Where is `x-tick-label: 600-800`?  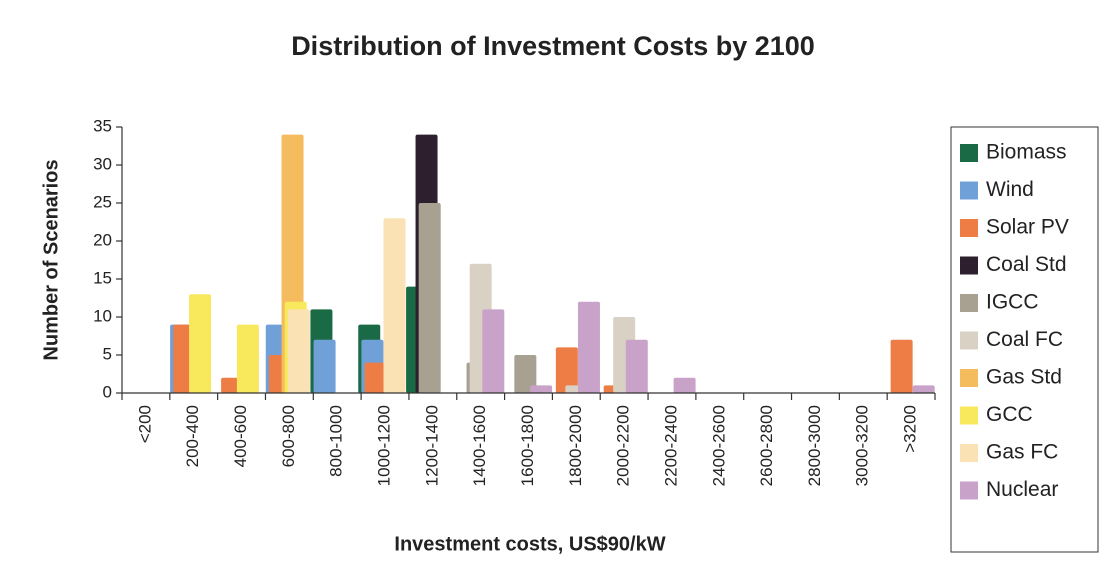 x-tick-label: 600-800 is located at coordinates (288, 436).